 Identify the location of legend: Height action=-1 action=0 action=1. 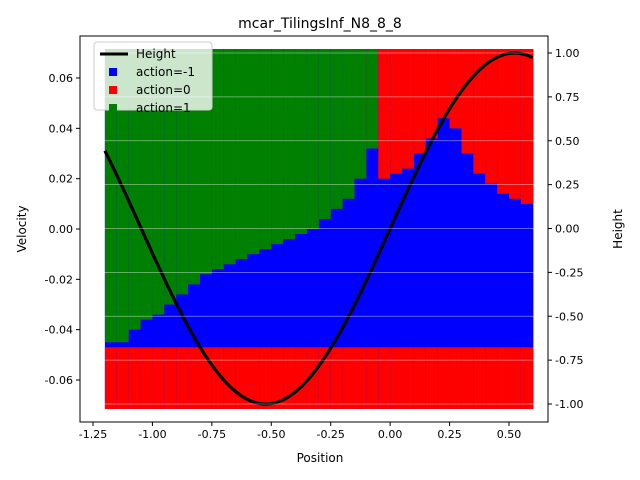
(153, 78).